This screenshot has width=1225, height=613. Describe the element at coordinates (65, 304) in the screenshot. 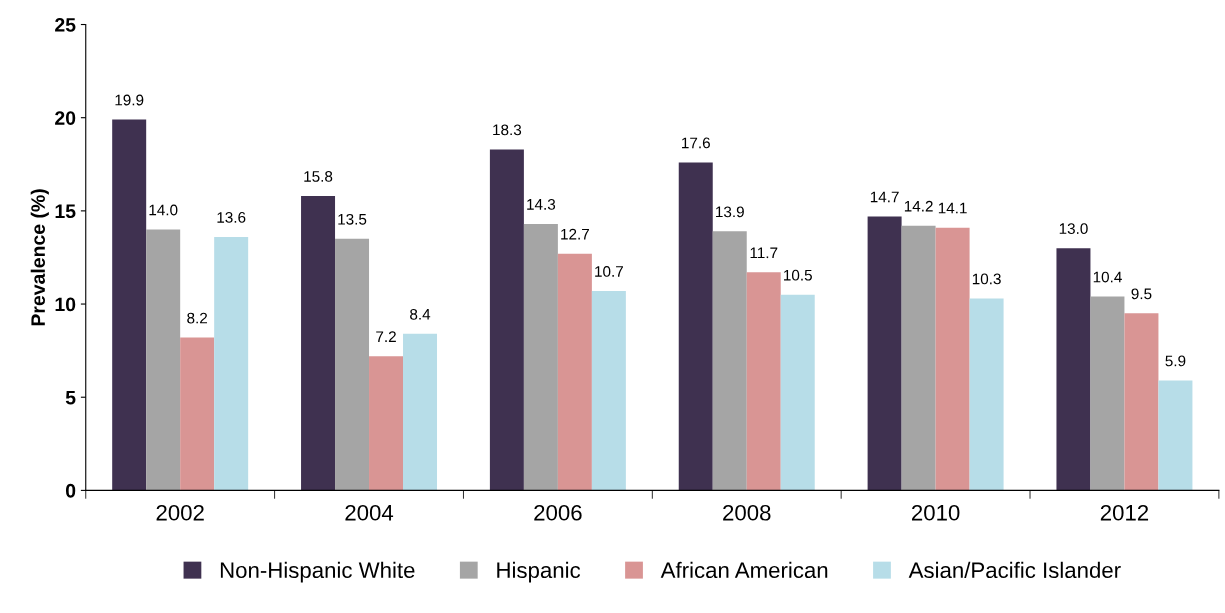

I see `y-tick-label: 10` at that location.